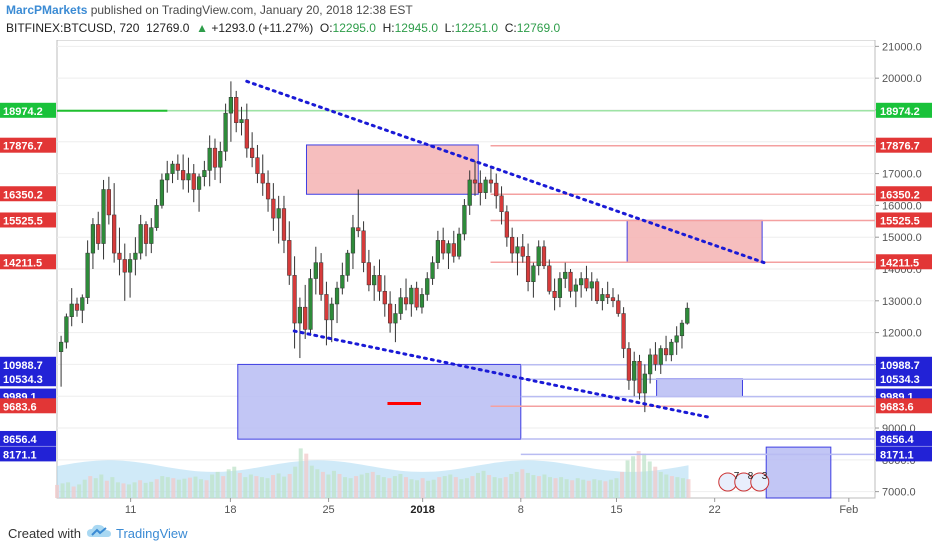  I want to click on trend-line, so click(500, 374).